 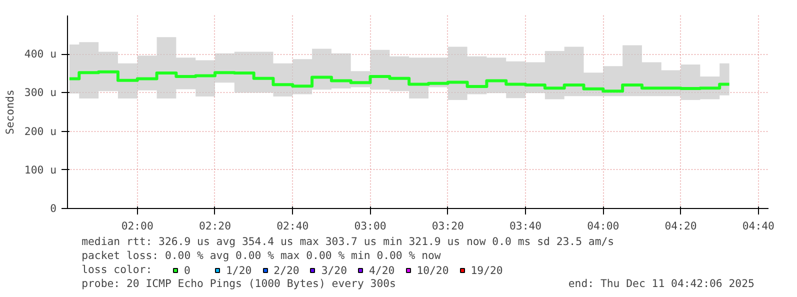 What do you see at coordinates (603, 226) in the screenshot?
I see `x-tick-label: 04:00` at bounding box center [603, 226].